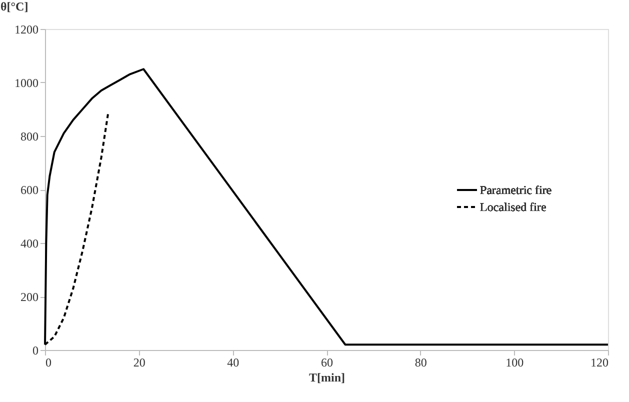 The image size is (629, 402). I want to click on legend-label: Parametric fire, so click(516, 190).